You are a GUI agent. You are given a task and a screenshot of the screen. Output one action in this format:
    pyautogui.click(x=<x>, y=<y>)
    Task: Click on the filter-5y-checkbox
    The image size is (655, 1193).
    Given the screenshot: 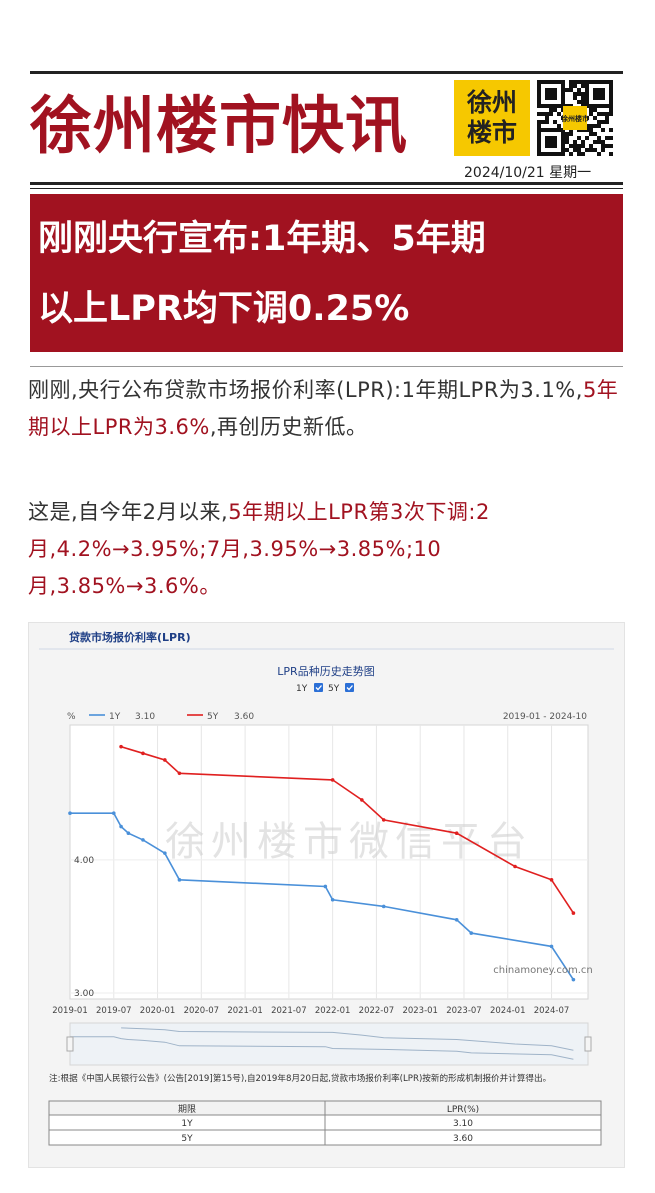 What is the action you would take?
    pyautogui.click(x=349, y=687)
    